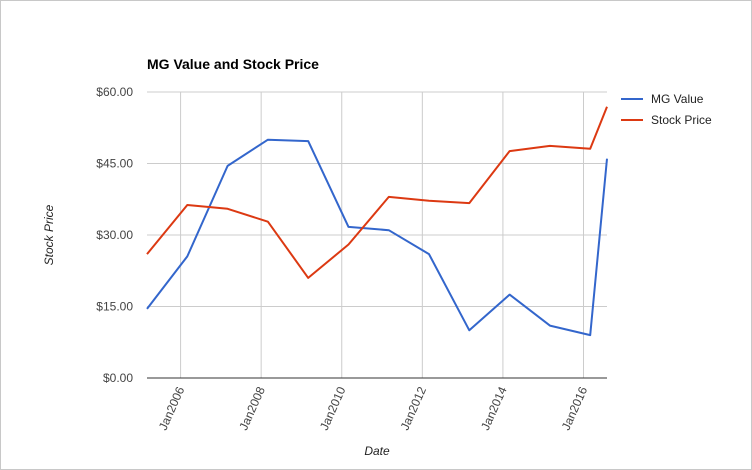  What do you see at coordinates (377, 451) in the screenshot?
I see `x-axis-title: Date` at bounding box center [377, 451].